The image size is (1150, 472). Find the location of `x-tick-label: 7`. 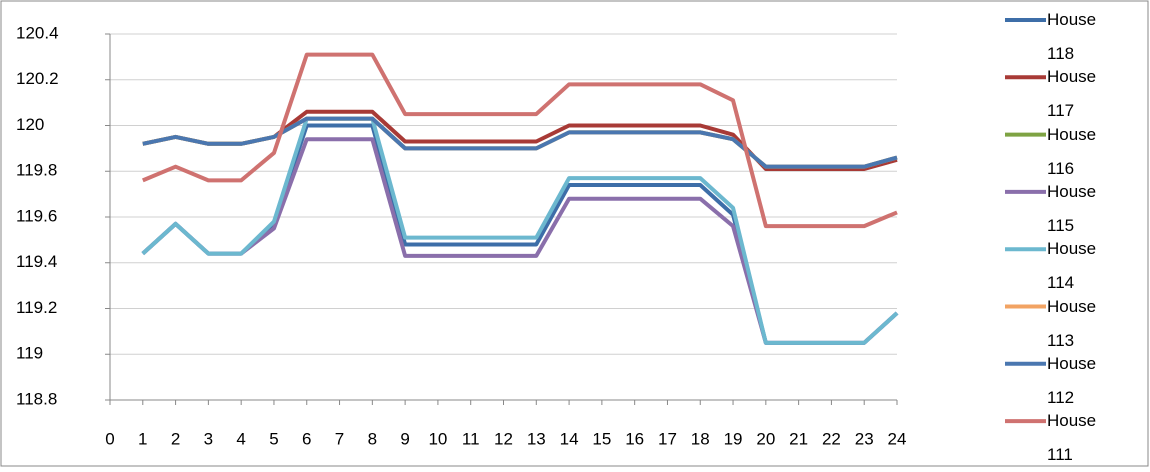

x-tick-label: 7 is located at coordinates (339, 438).